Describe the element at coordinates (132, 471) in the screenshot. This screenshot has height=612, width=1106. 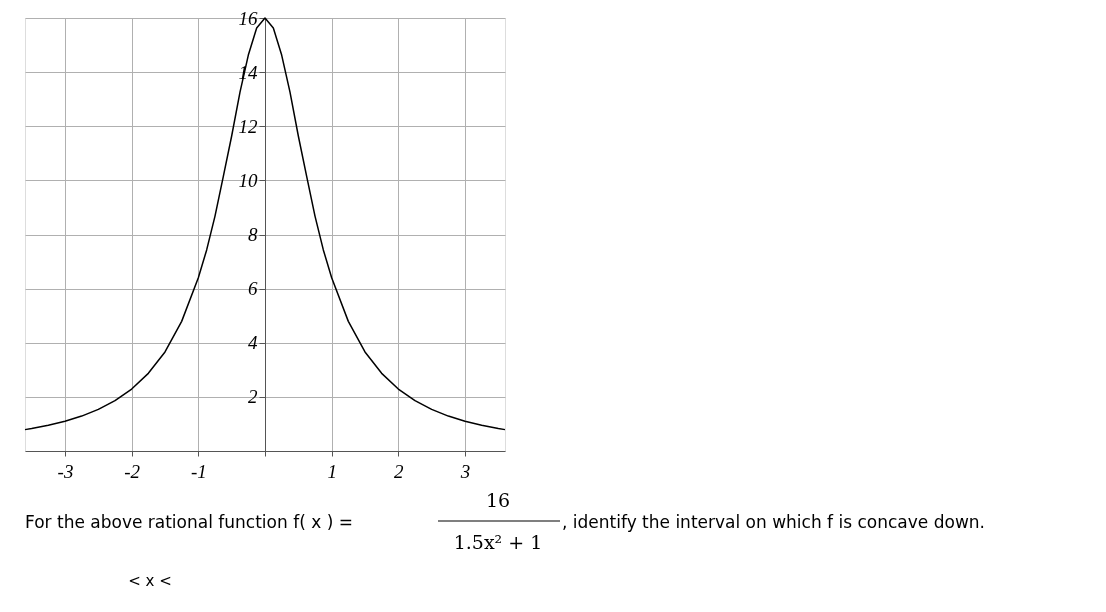
I see `x-tick-label: -2` at that location.